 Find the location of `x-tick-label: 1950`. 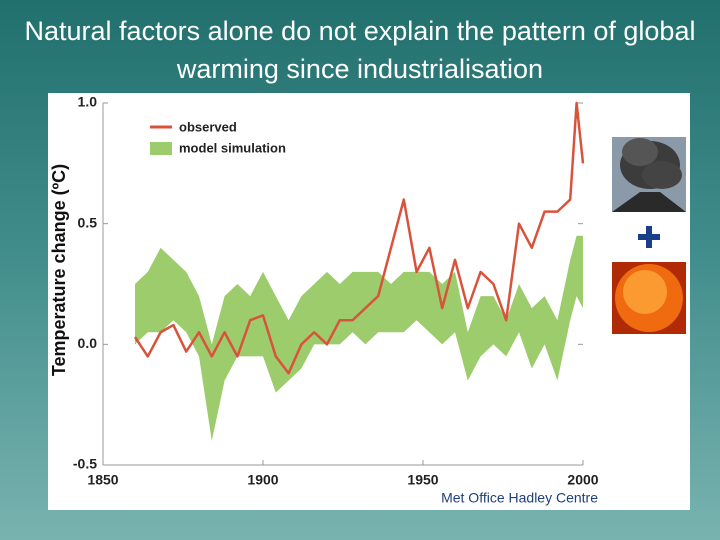

x-tick-label: 1950 is located at coordinates (422, 480).